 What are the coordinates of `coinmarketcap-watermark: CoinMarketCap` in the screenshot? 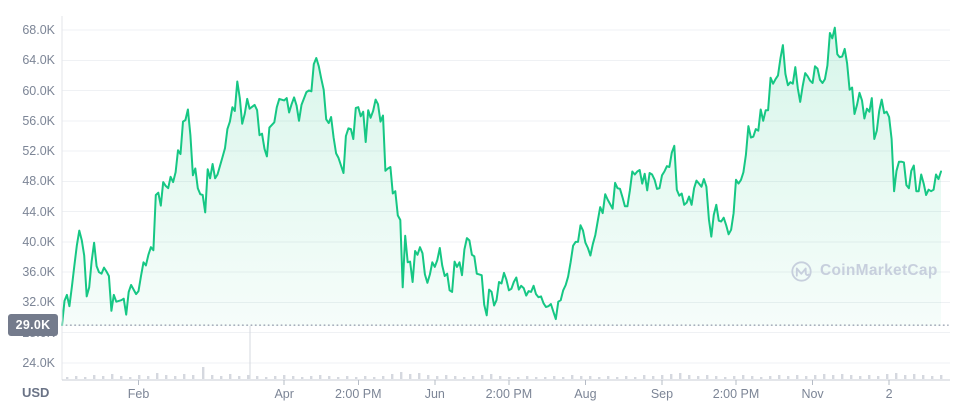 It's located at (864, 271).